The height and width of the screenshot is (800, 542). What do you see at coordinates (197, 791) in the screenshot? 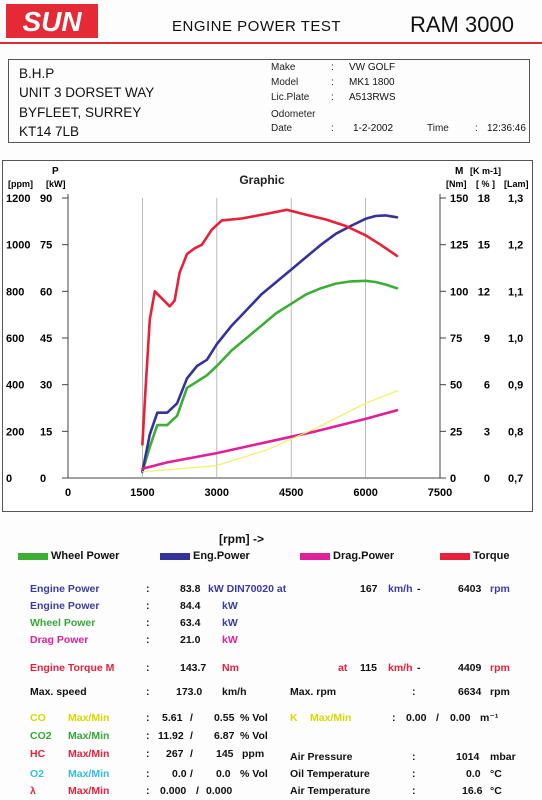
I see `la-slash: /` at bounding box center [197, 791].